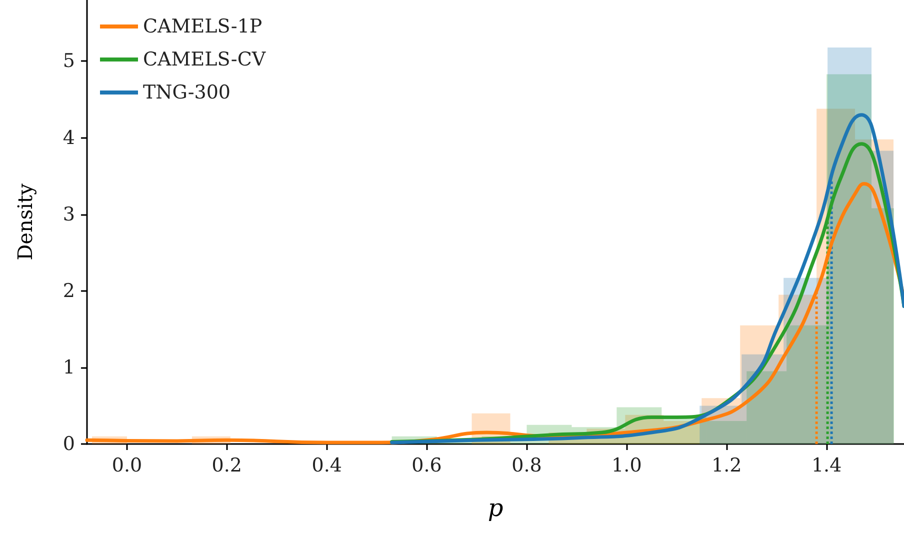 This screenshot has width=904, height=542. I want to click on x-axis-title: p, so click(496, 508).